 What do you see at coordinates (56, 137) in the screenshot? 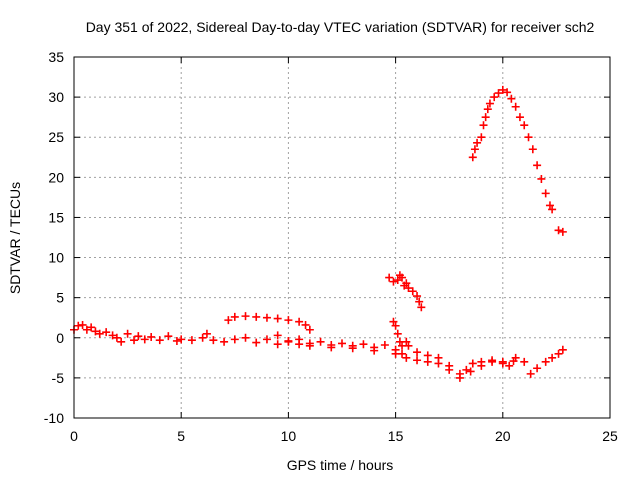
I see `y-tick-label: 25` at bounding box center [56, 137].